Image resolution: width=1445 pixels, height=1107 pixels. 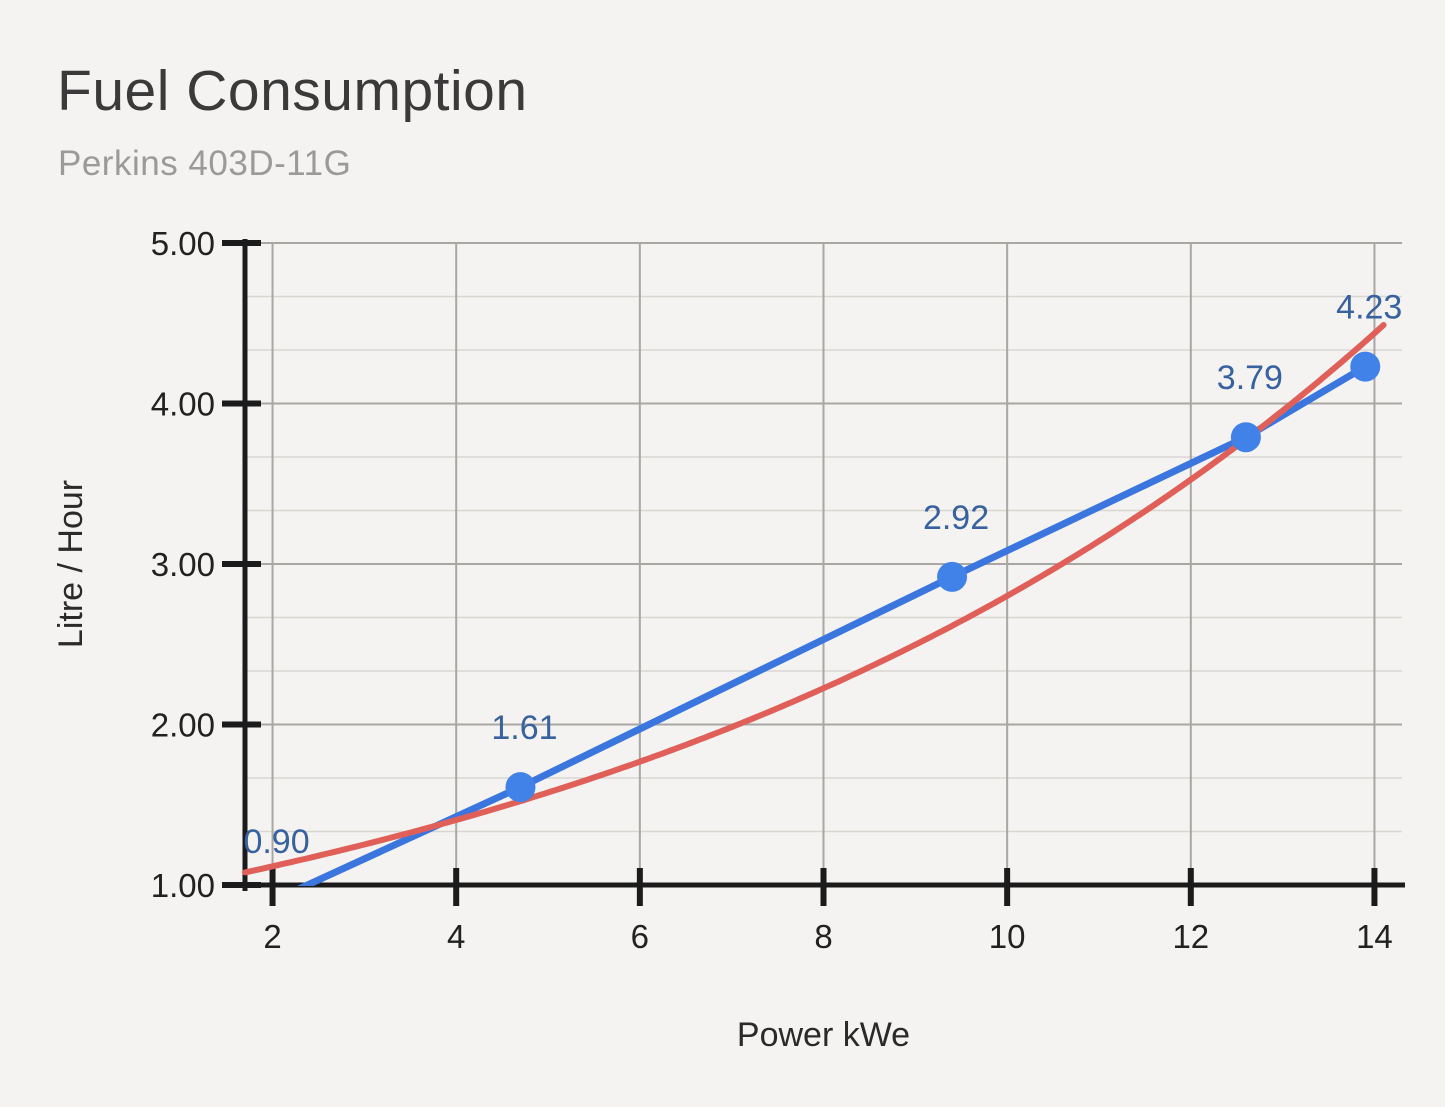 What do you see at coordinates (183, 885) in the screenshot?
I see `y-tick-label: 1.00` at bounding box center [183, 885].